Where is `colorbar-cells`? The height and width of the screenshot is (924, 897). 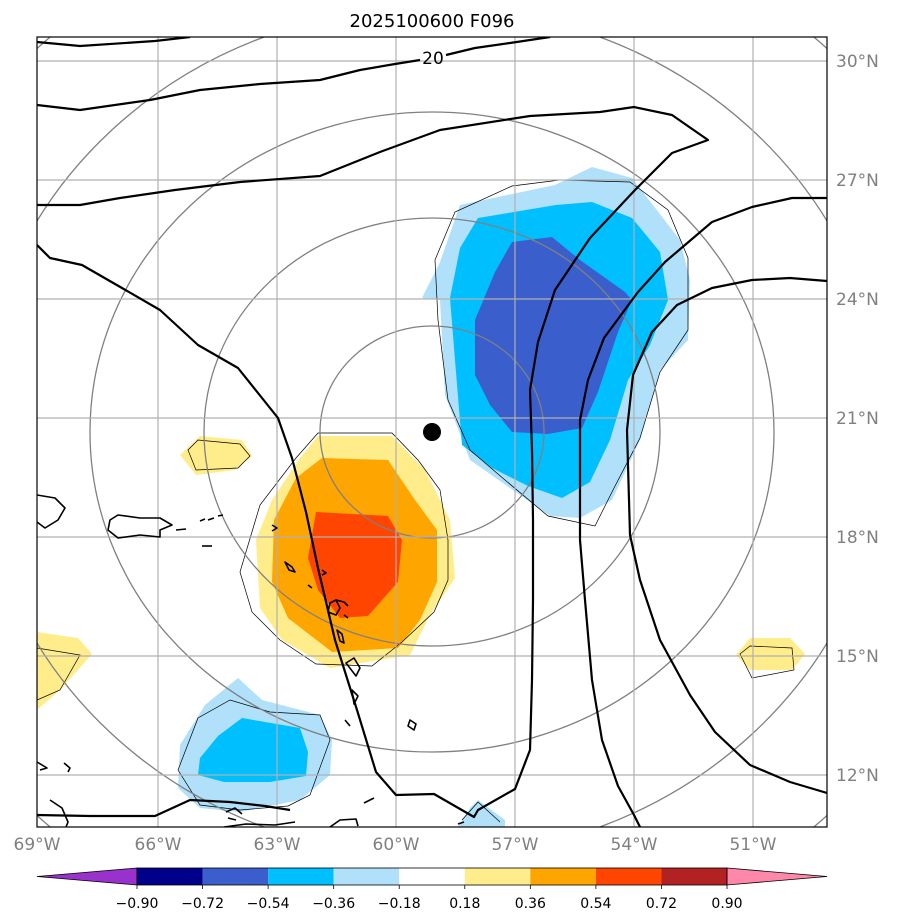 colorbar-cells is located at coordinates (432, 876).